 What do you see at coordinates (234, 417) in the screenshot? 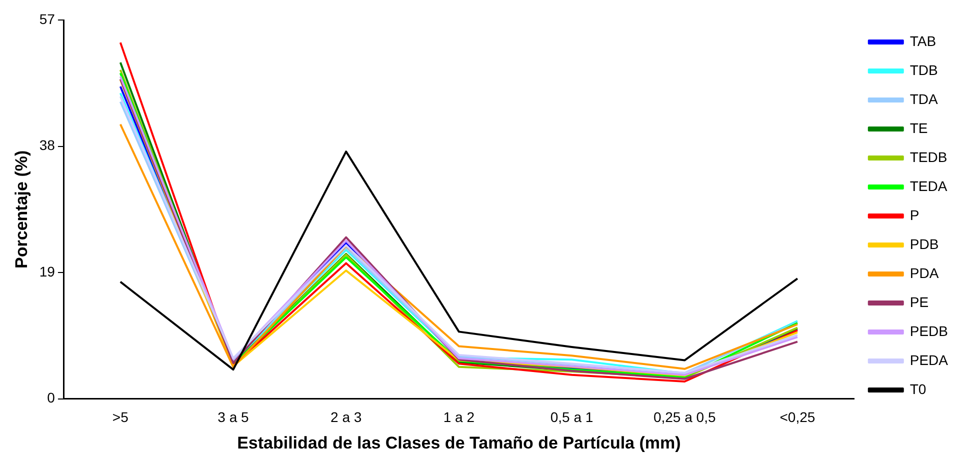
I see `x-tick-label: 3 a 5` at bounding box center [234, 417].